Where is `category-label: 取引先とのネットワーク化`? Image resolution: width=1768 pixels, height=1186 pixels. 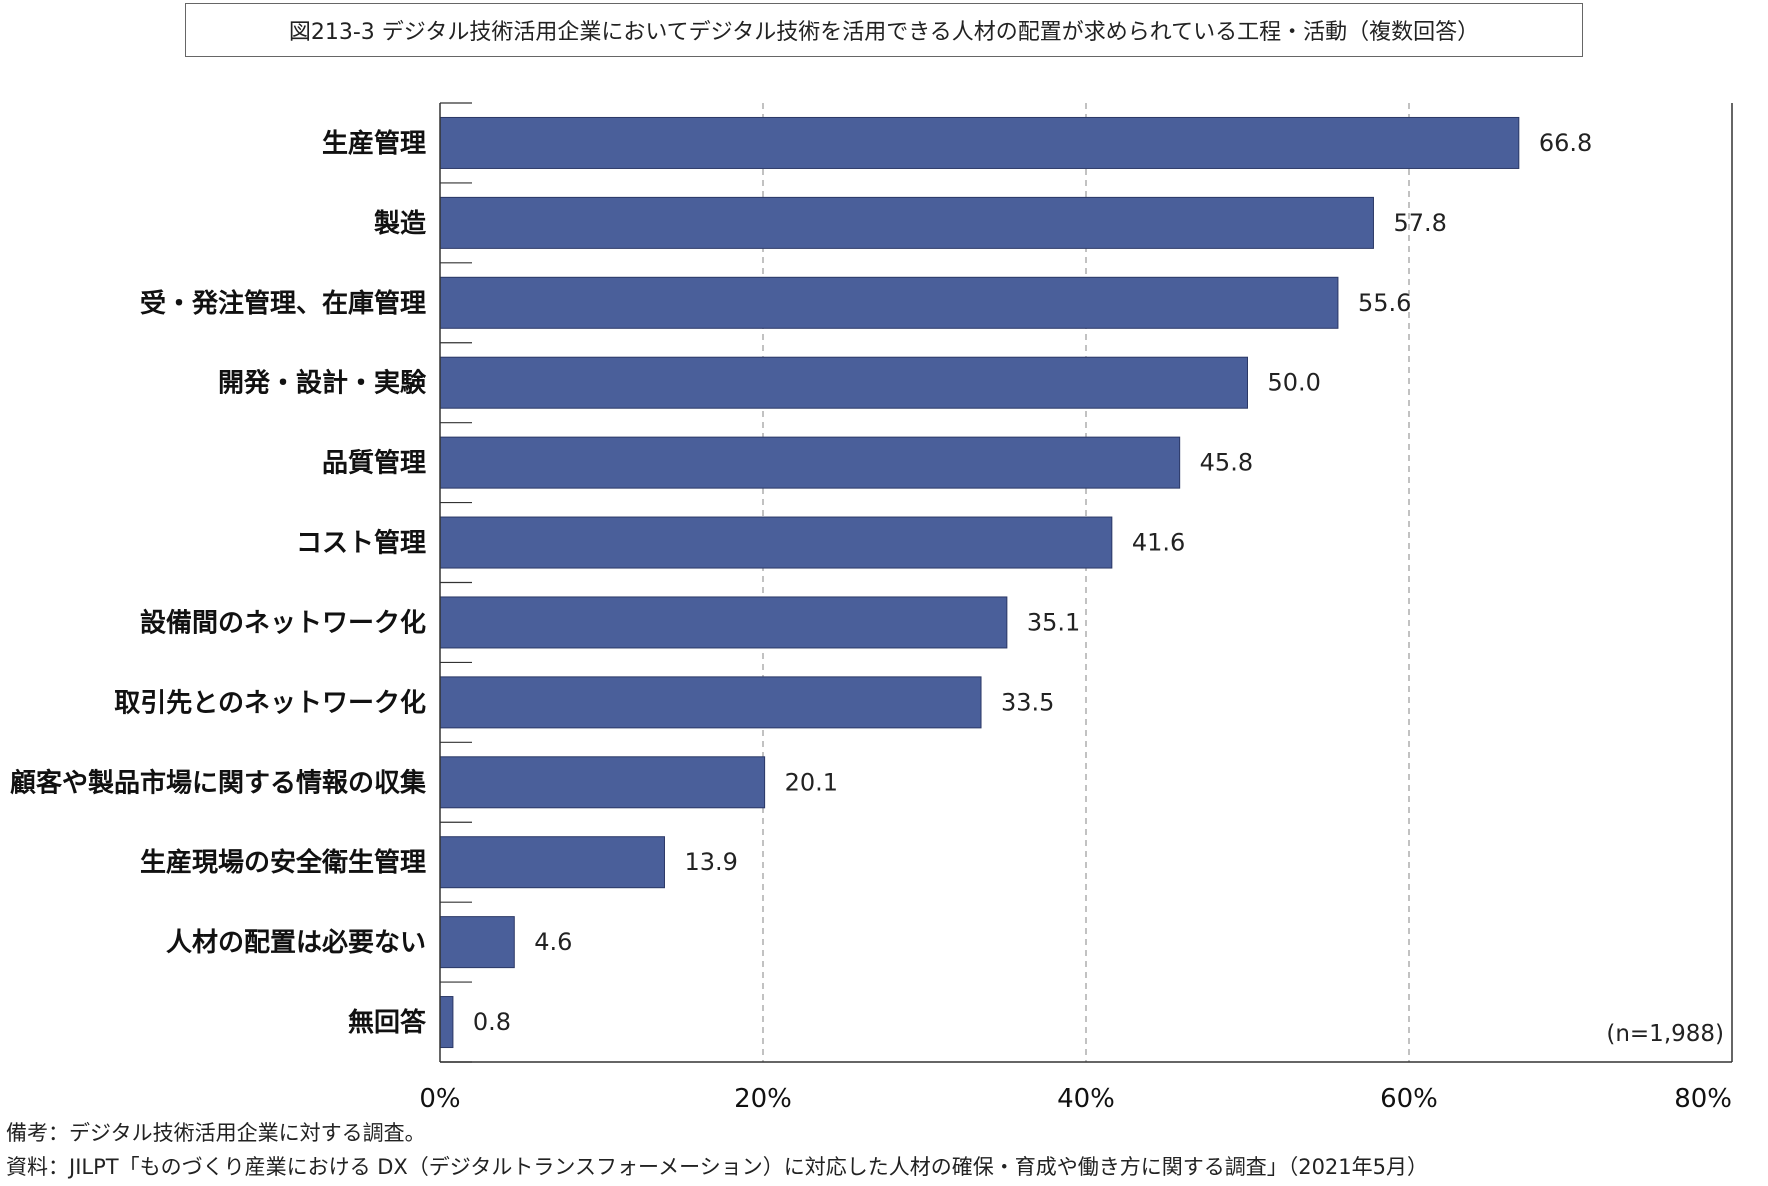
category-label: 取引先とのネットワーク化 is located at coordinates (270, 703).